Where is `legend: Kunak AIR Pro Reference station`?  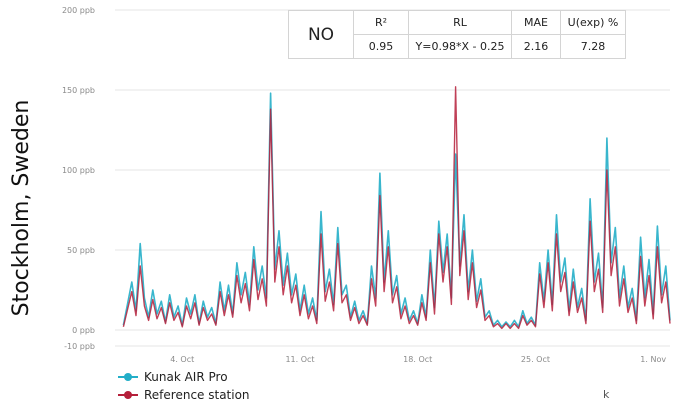 legend: Kunak AIR Pro Reference station is located at coordinates (184, 386).